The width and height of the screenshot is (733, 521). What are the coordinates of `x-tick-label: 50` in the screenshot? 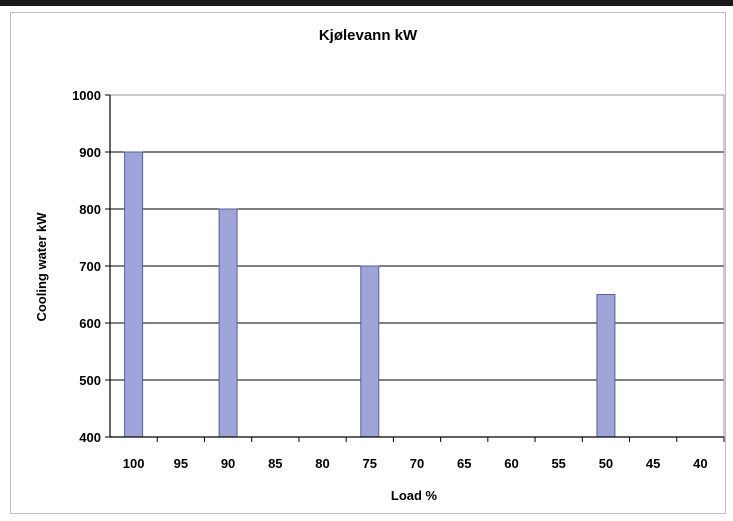 It's located at (606, 463).